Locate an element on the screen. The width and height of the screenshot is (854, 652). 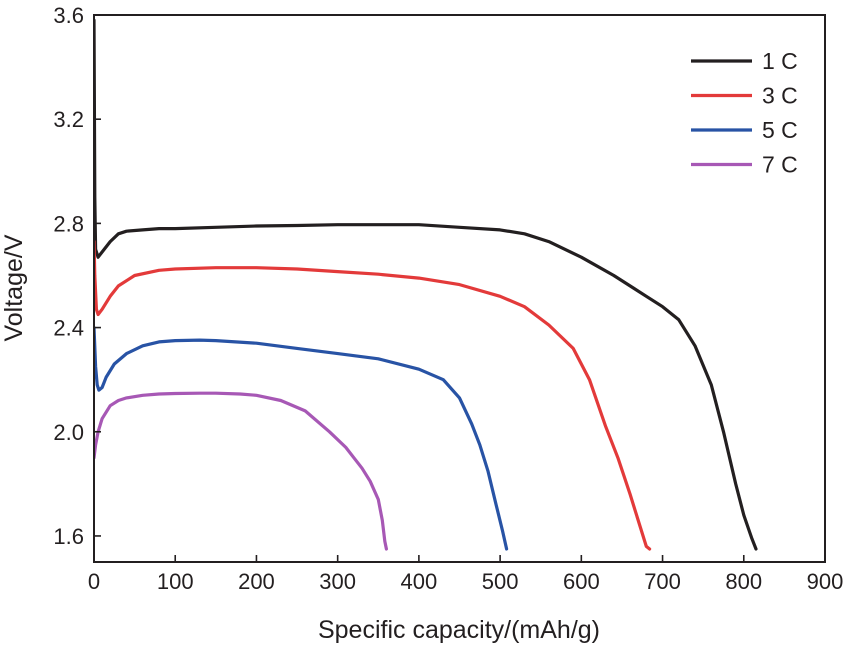
y-tick-label: 3.2 is located at coordinates (68, 119).